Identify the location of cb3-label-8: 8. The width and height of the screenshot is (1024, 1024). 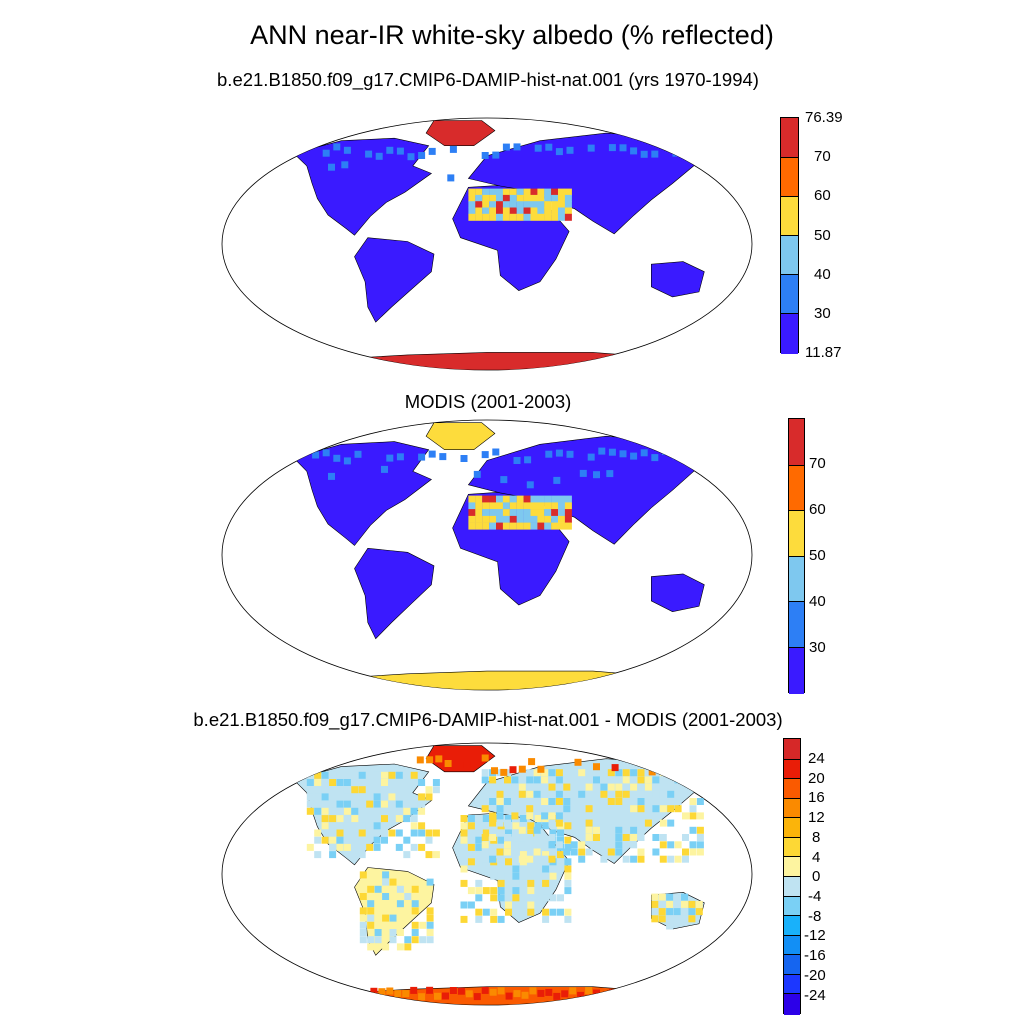
(816, 837).